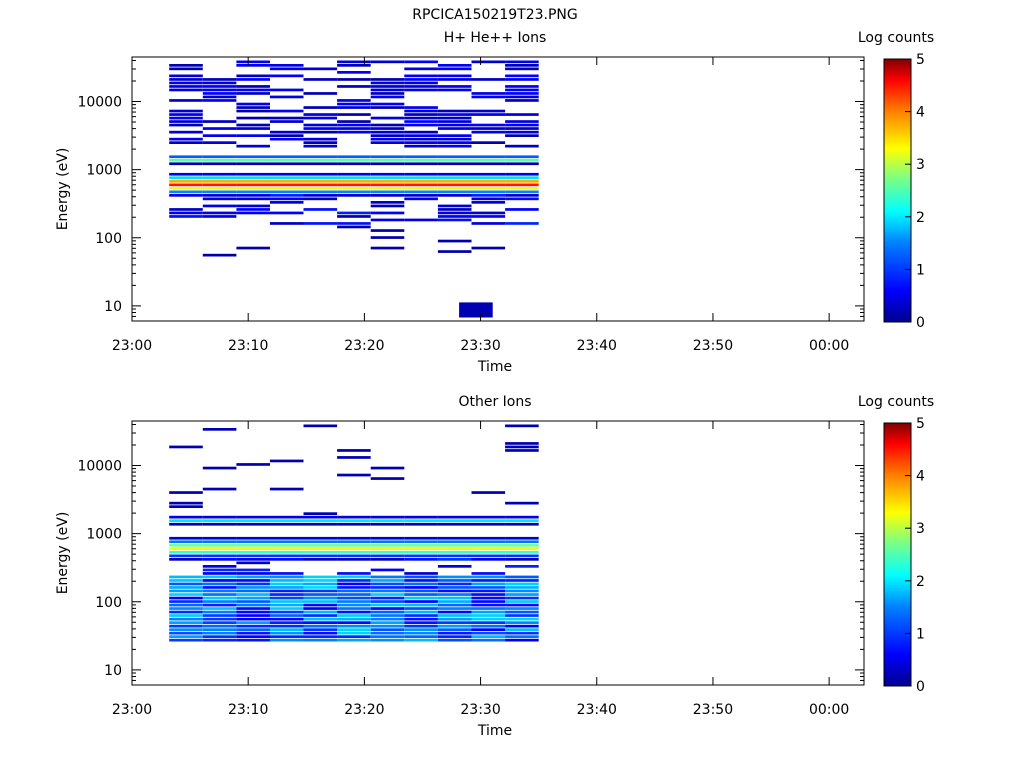 This screenshot has height=768, width=1024. What do you see at coordinates (829, 710) in the screenshot?
I see `x-tick-label: 00:00` at bounding box center [829, 710].